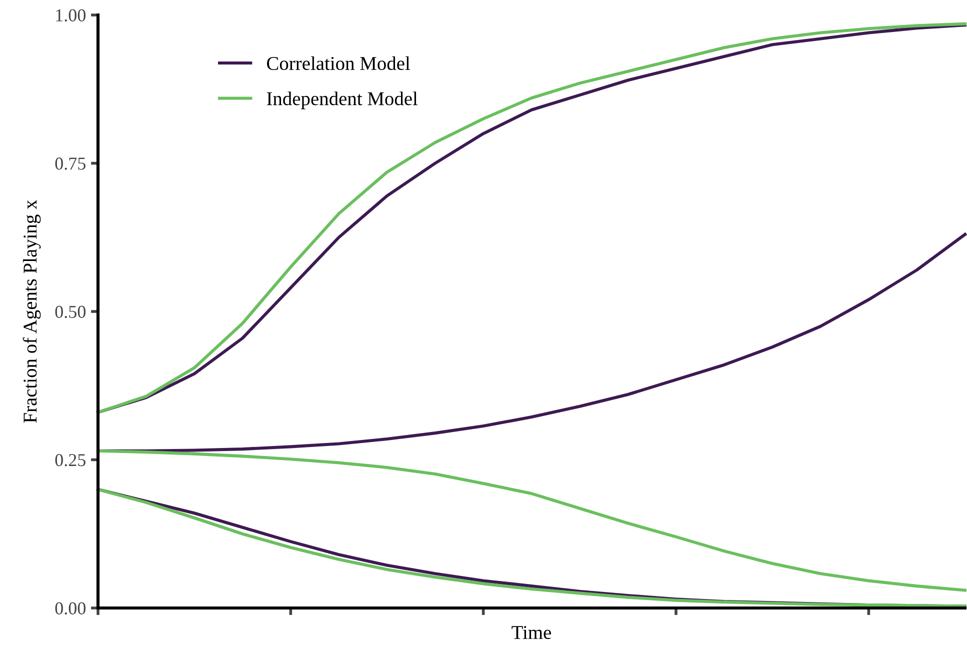  I want to click on y-axis-title: Fraction of Agents Playing x, so click(31, 311).